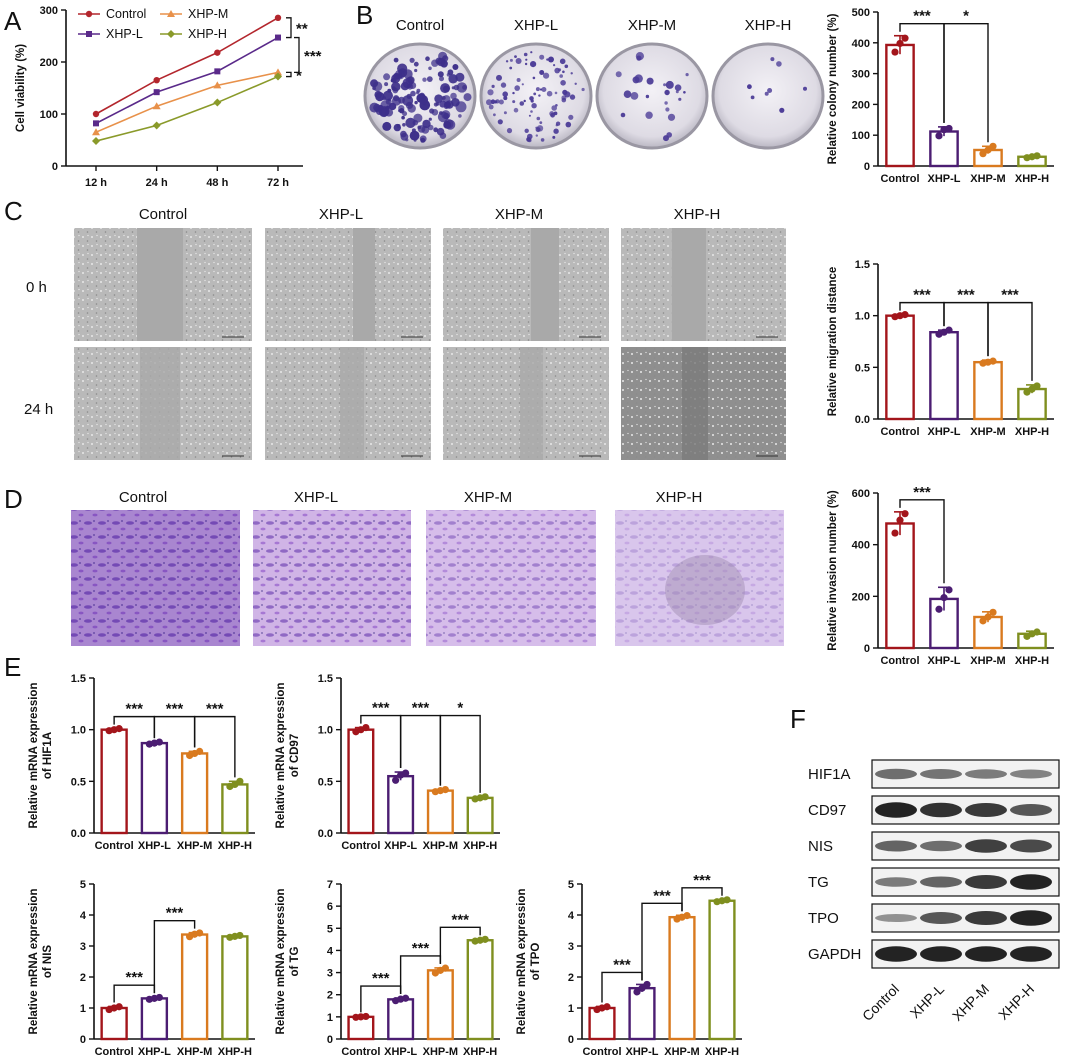 The height and width of the screenshot is (1062, 1065). What do you see at coordinates (944, 149) in the screenshot?
I see `chart-b-bar-xhp-l` at bounding box center [944, 149].